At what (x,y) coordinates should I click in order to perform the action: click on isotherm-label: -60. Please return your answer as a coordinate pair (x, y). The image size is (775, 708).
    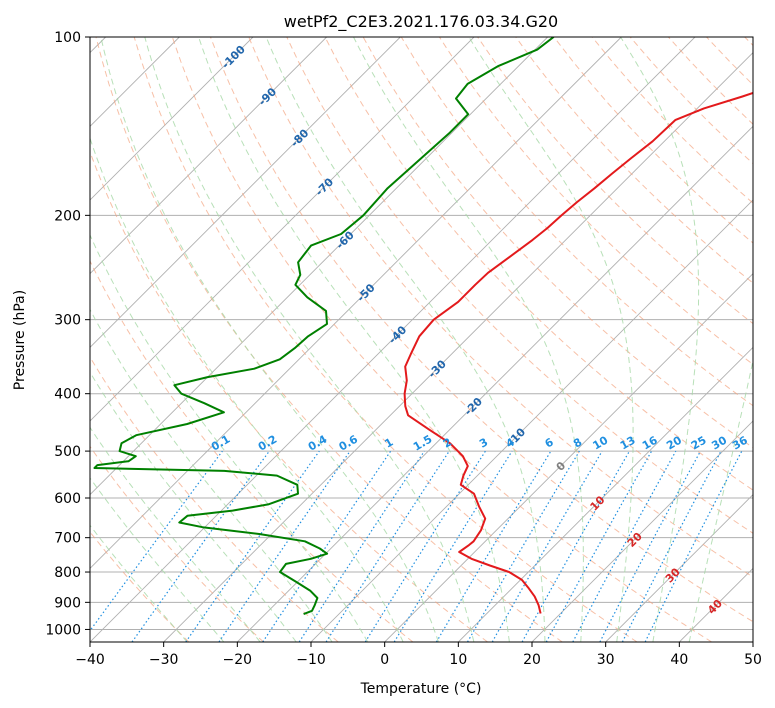
    Looking at the image, I should click on (345, 239).